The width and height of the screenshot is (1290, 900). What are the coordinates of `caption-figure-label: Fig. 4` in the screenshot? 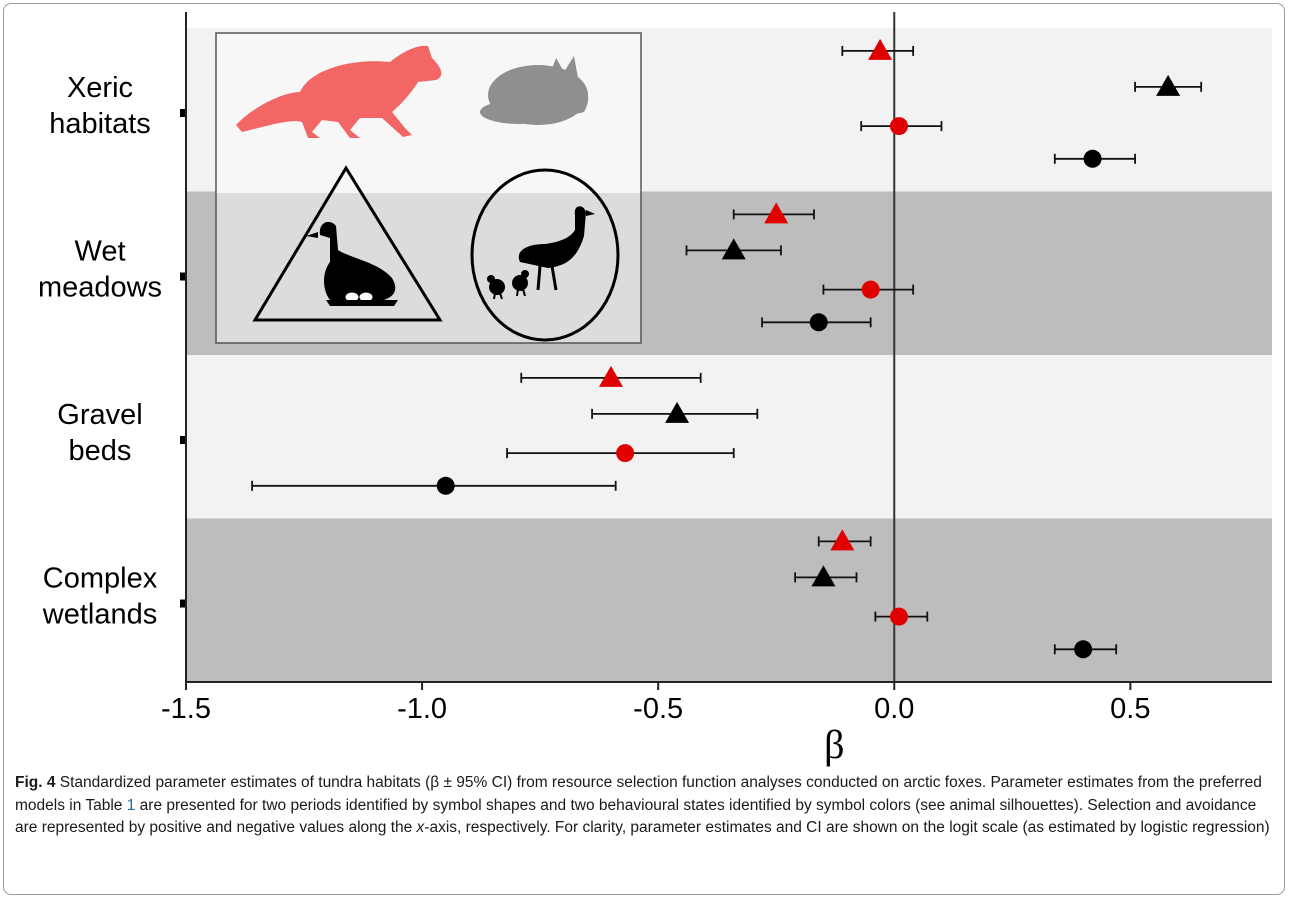 It's located at (35, 782).